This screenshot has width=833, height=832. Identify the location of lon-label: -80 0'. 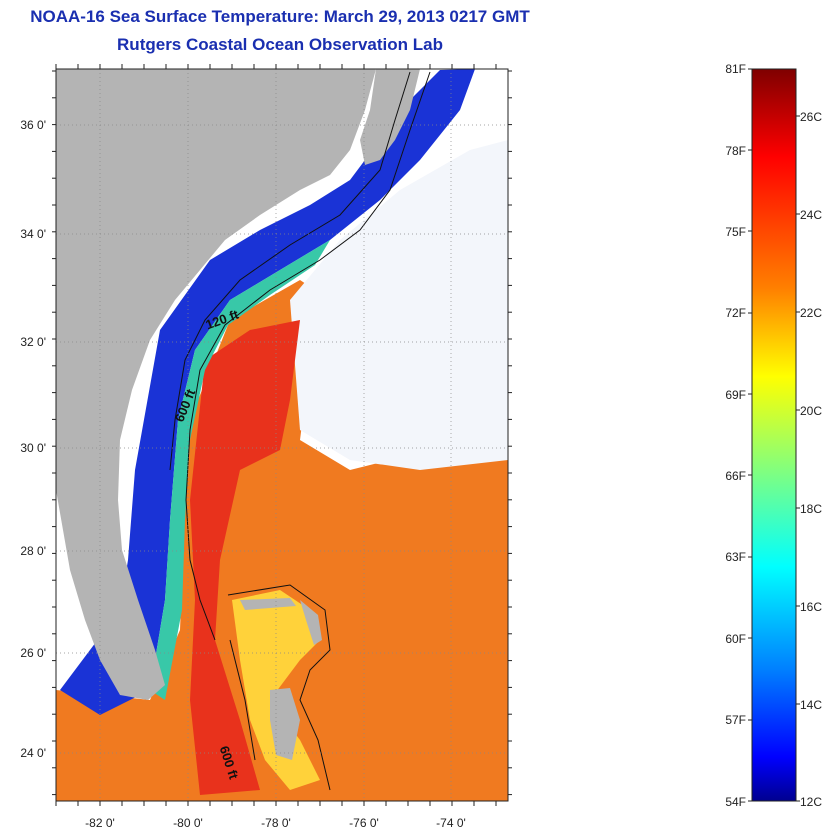
(188, 823).